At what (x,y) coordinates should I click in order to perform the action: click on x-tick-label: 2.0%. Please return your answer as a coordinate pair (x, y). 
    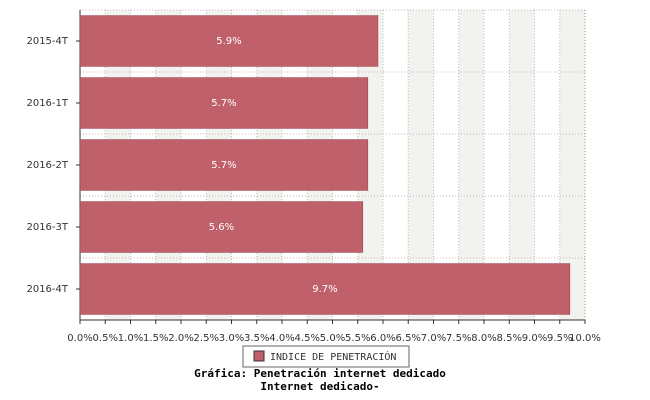
    Looking at the image, I should click on (180, 338).